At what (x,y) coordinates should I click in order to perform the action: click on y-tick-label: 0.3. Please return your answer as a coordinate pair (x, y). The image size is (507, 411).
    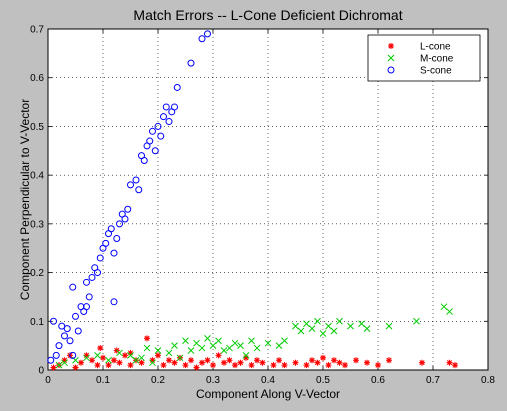
    Looking at the image, I should click on (37, 224).